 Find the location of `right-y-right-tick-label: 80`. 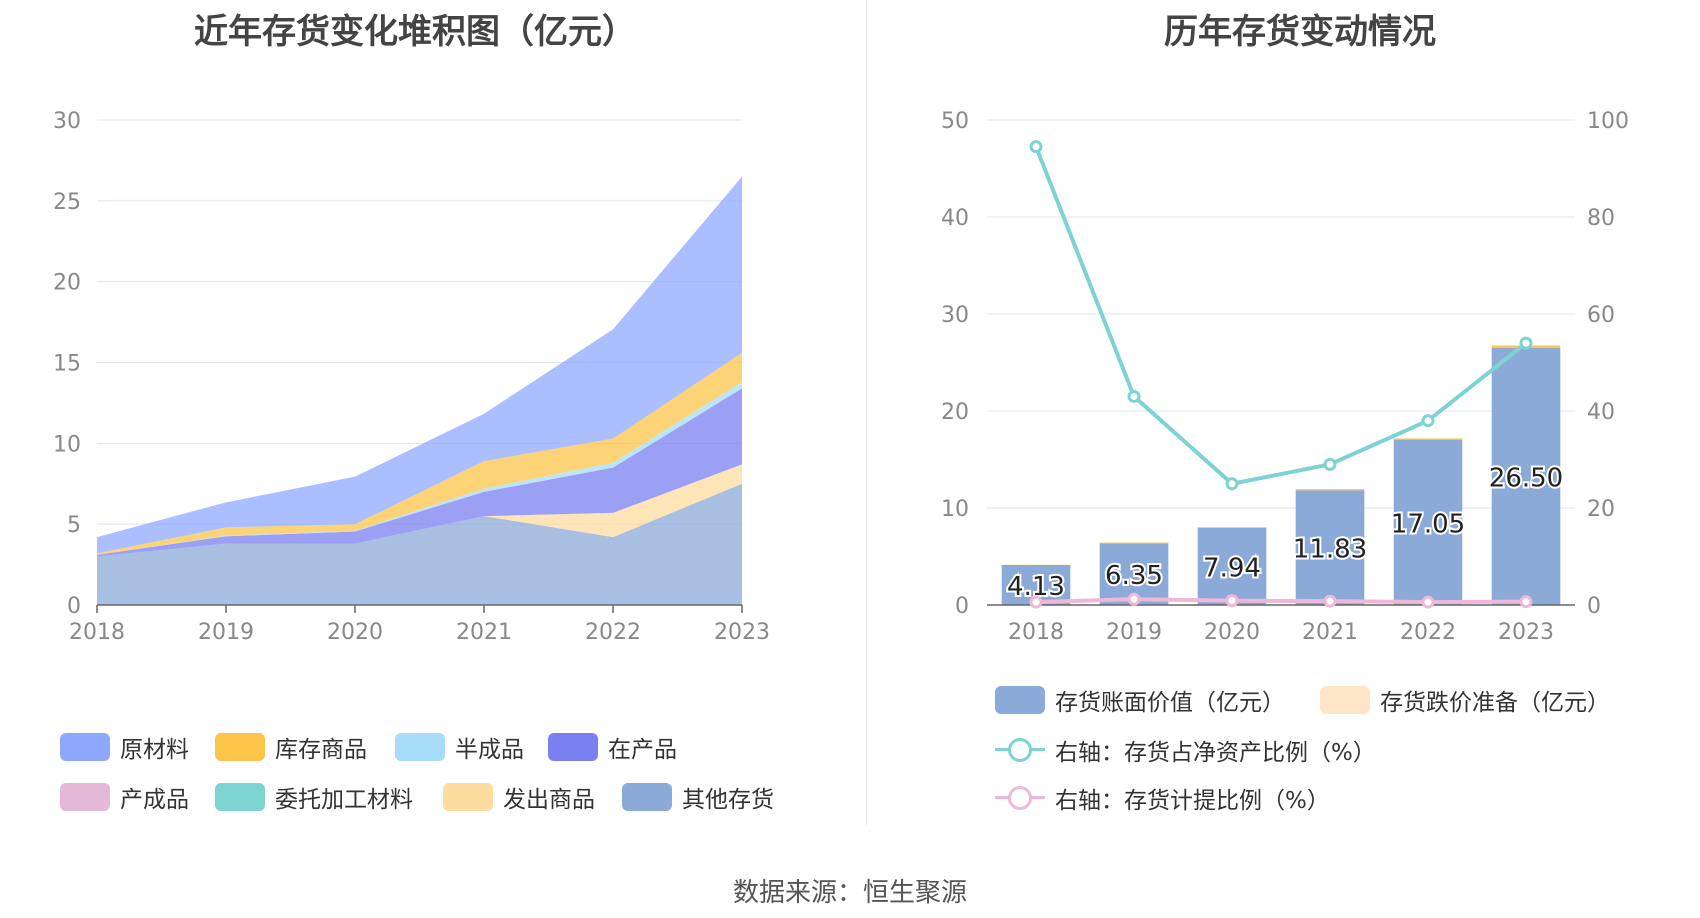

right-y-right-tick-label: 80 is located at coordinates (1601, 218).